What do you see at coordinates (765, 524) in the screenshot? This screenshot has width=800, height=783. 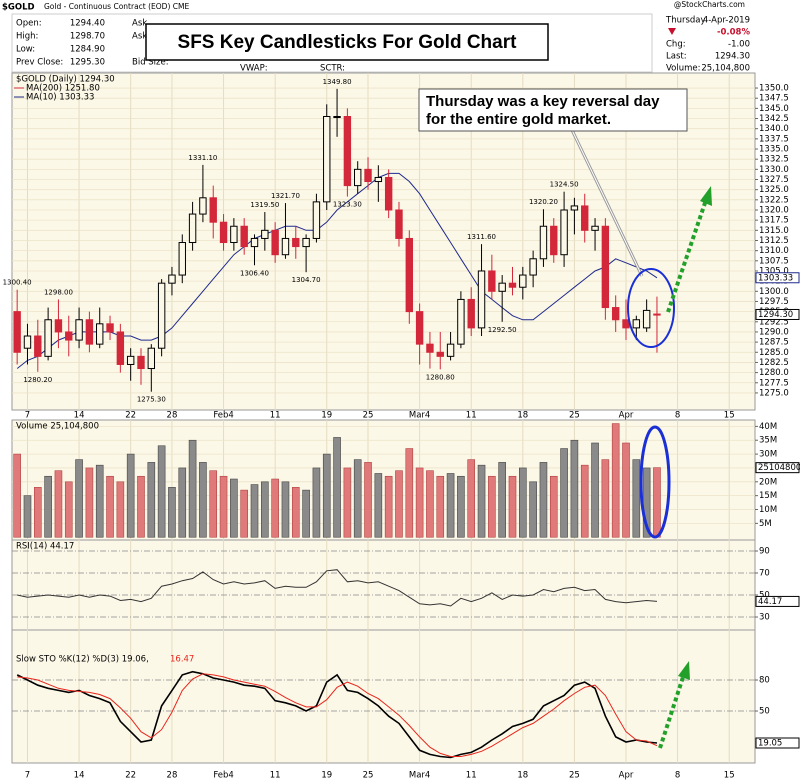 I see `y-tick-label: 5M` at bounding box center [765, 524].